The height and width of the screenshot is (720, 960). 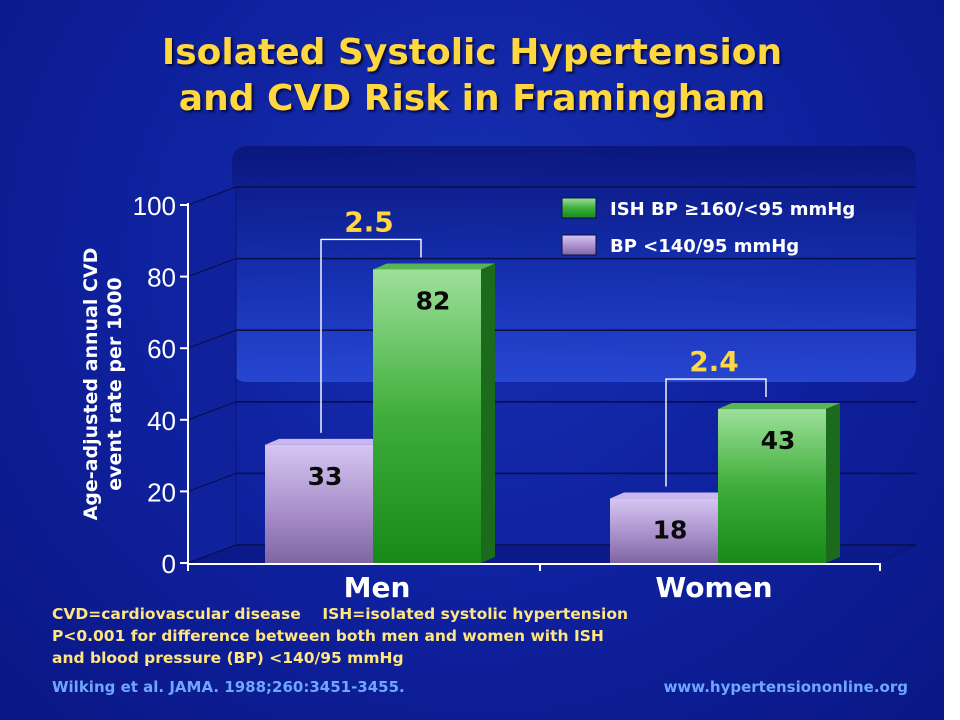 I want to click on footnote-cvd: CVD=cardiovascular disease, so click(x=176, y=614).